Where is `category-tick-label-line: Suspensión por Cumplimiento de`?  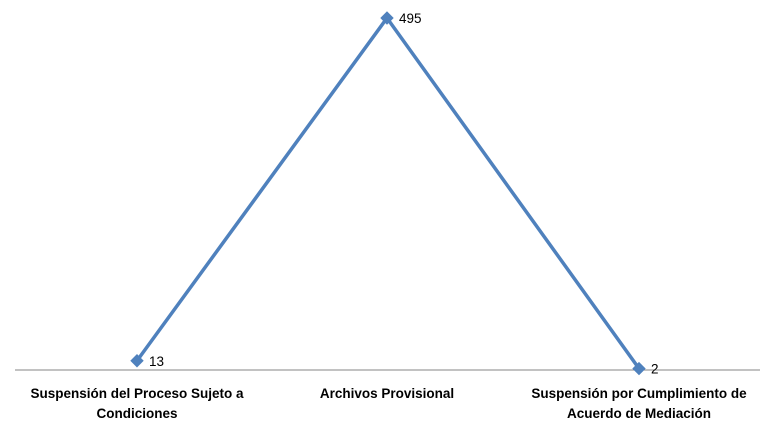
category-tick-label-line: Suspensión por Cumplimiento de is located at coordinates (639, 393).